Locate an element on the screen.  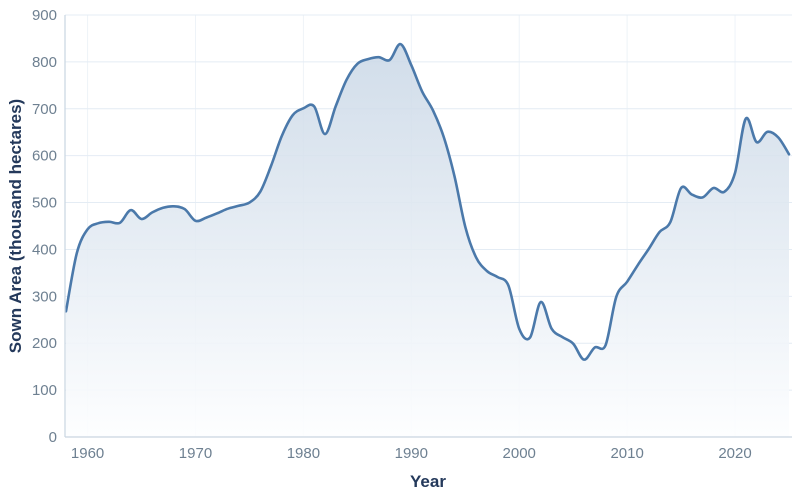
y-axis-title: Sown Area (thousand hectares) is located at coordinates (15, 226).